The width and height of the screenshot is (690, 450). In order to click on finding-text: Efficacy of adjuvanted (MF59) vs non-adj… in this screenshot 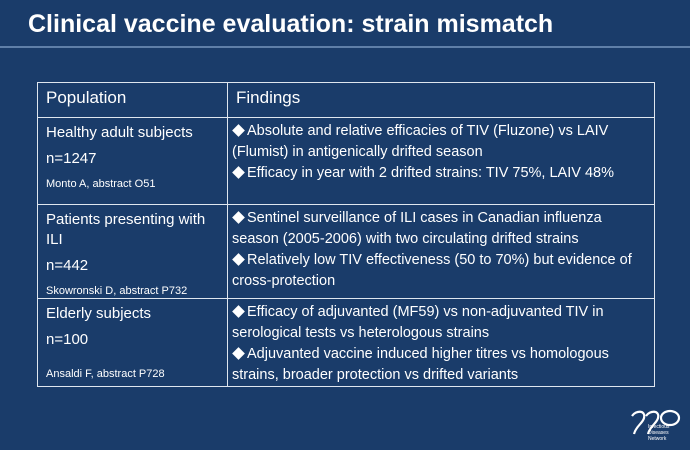, I will do `click(418, 322)`.